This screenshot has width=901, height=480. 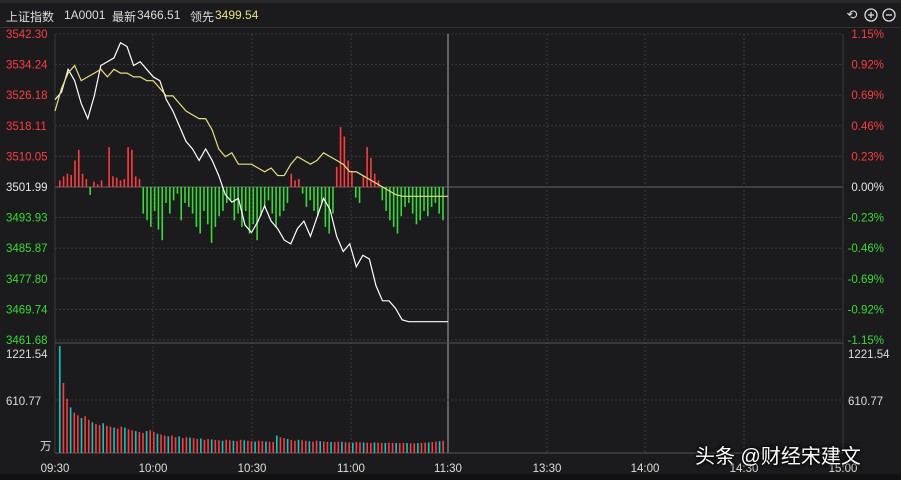 What do you see at coordinates (27, 249) in the screenshot?
I see `price-tick-left: 3485.87` at bounding box center [27, 249].